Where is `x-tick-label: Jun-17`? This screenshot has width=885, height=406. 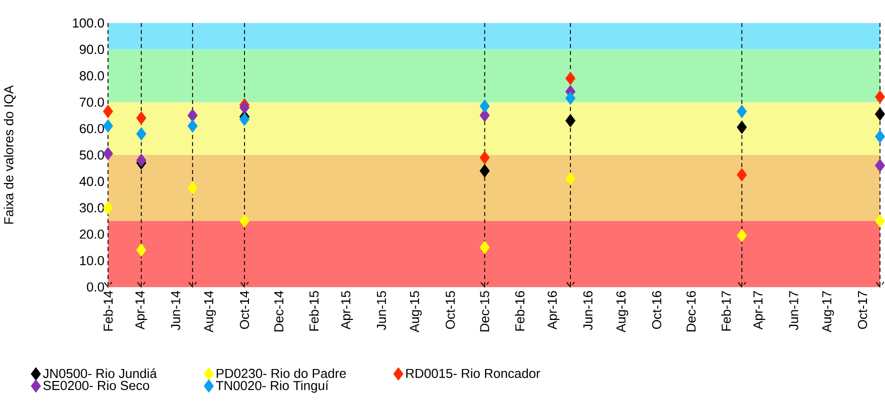 x-tick-label: Jun-17 is located at coordinates (793, 310).